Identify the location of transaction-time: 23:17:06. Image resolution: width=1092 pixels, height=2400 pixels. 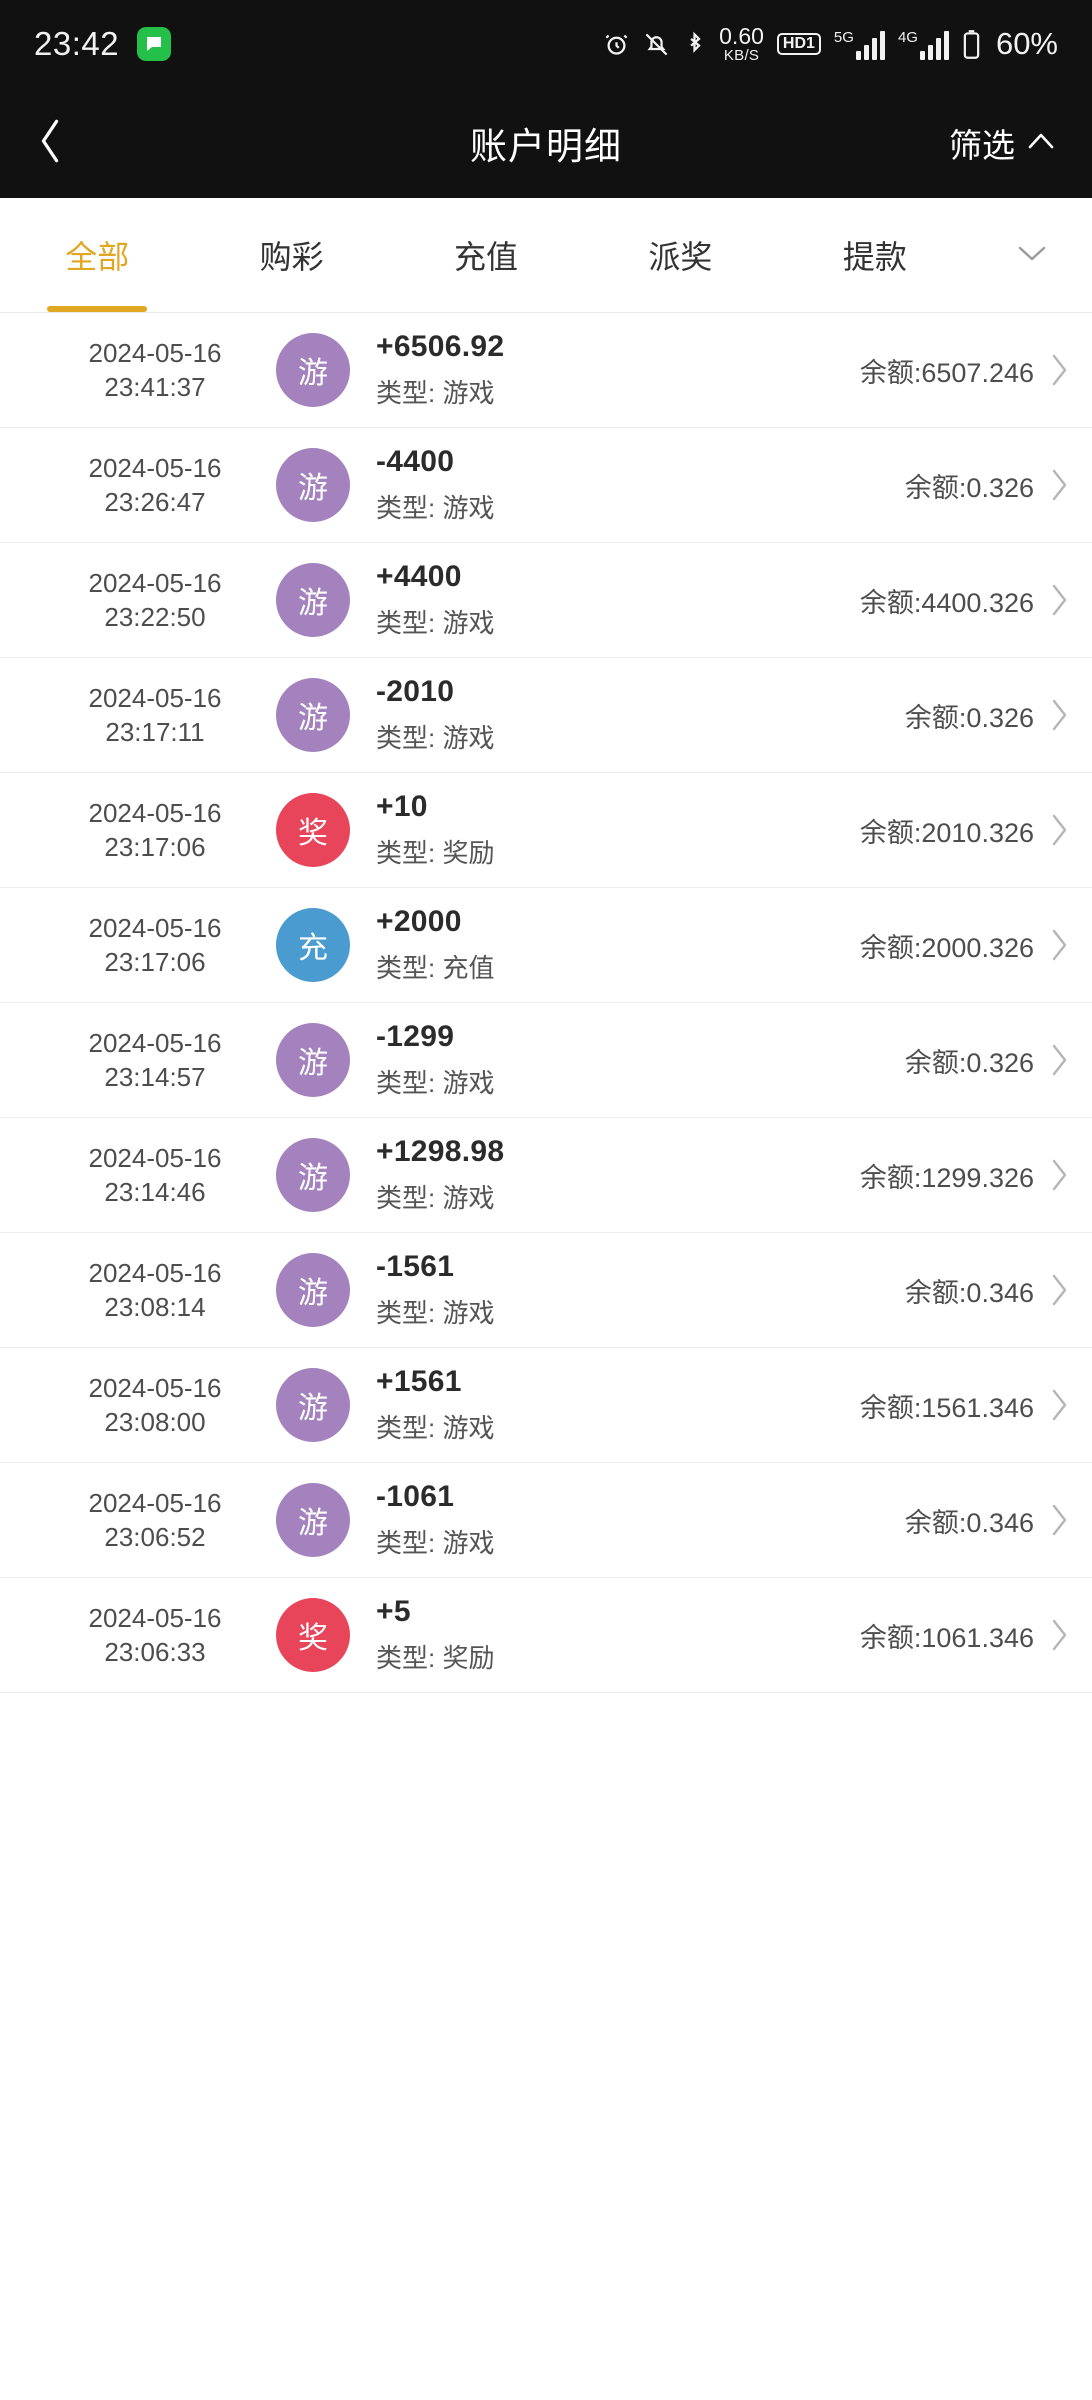
(155, 847).